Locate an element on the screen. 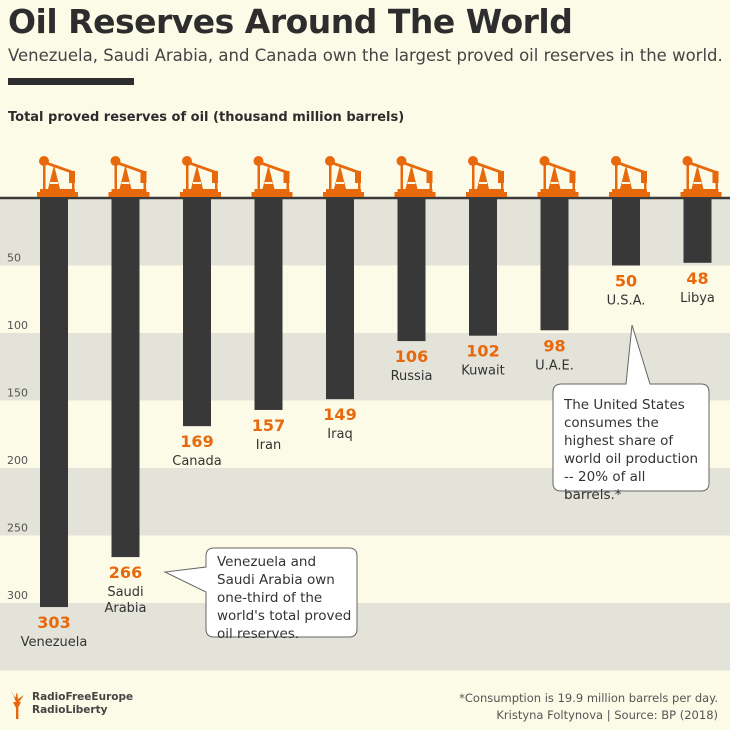 This screenshot has width=730, height=730. category-label: U.S.A. is located at coordinates (626, 301).